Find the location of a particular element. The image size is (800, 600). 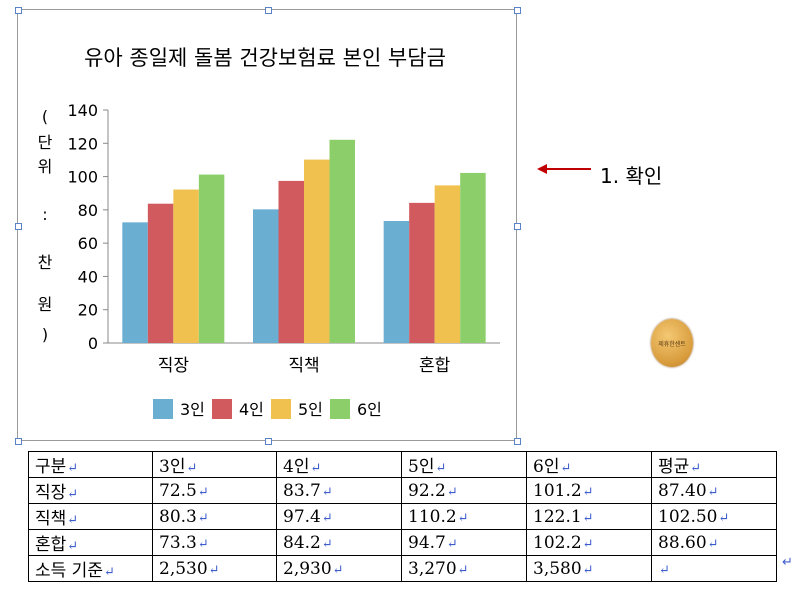

cell-text: 6인 is located at coordinates (546, 467).